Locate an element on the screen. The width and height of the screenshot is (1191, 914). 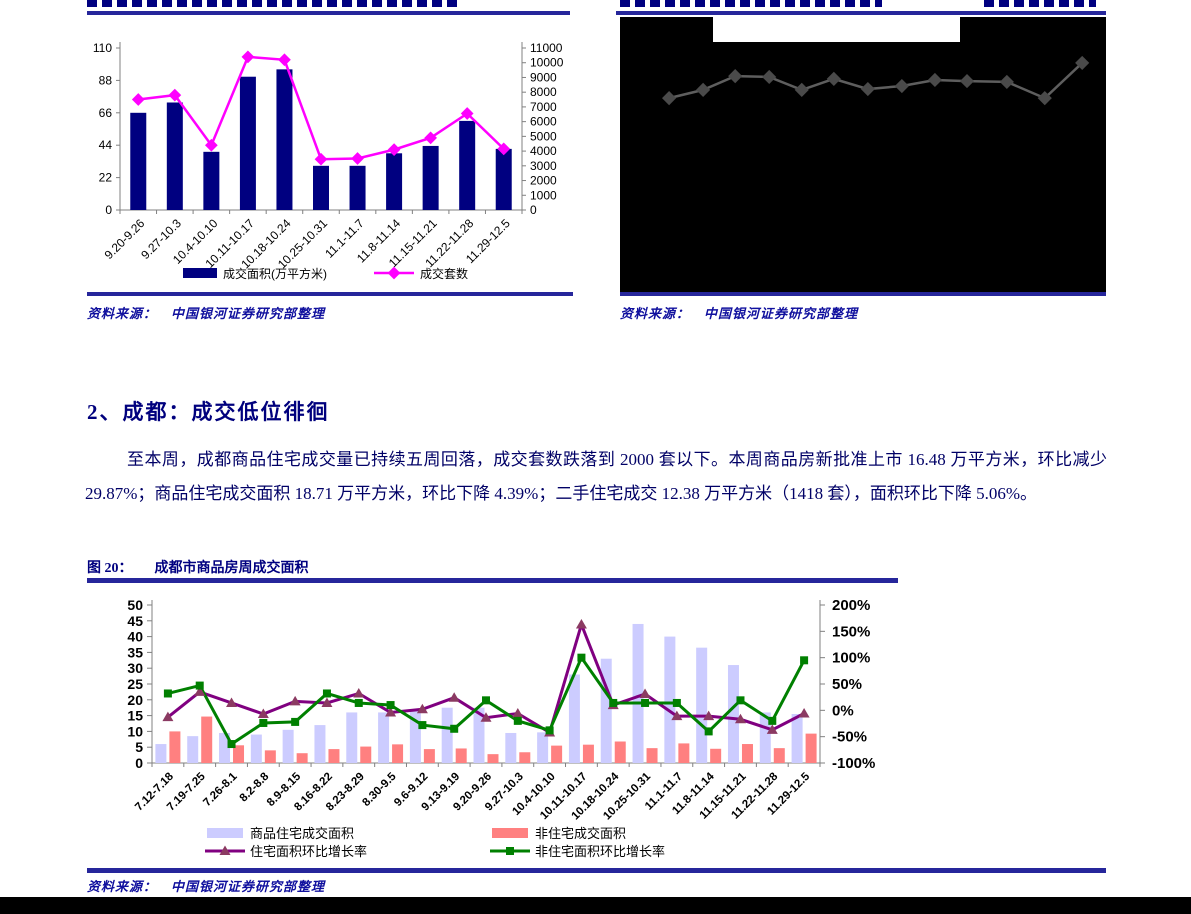
white-mask-box is located at coordinates (836, 29).